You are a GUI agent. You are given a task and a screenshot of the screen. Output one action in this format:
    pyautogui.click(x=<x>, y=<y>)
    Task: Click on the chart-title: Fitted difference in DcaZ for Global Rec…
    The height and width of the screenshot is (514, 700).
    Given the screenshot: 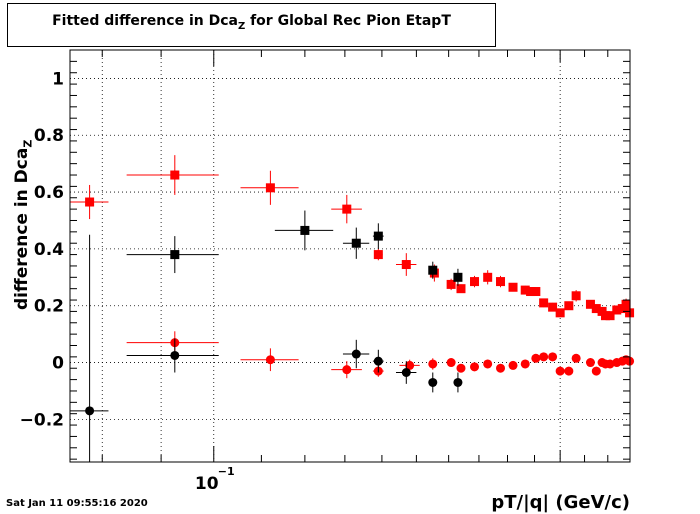 What is the action you would take?
    pyautogui.click(x=251, y=22)
    